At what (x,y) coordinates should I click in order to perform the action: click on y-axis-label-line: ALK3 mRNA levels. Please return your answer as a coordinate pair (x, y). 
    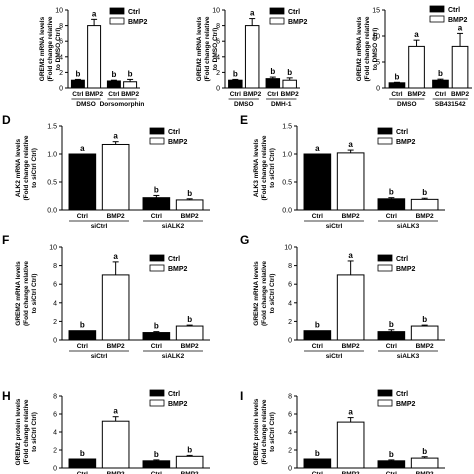
    Looking at the image, I should click on (256, 167).